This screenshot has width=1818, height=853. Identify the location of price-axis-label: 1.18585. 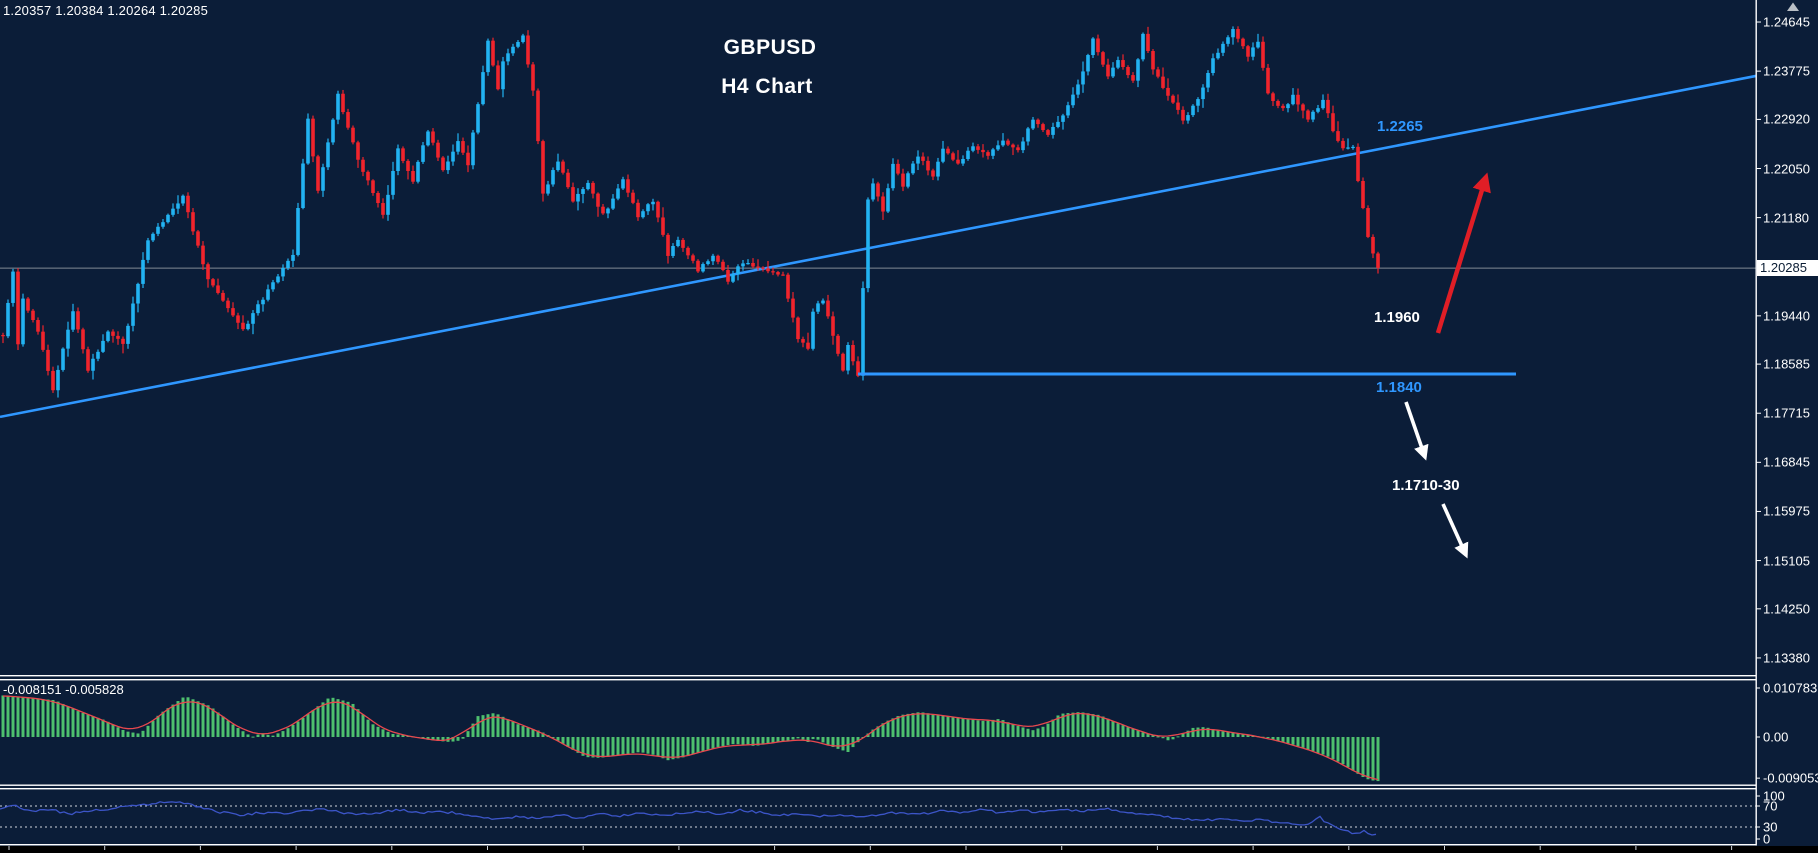
(1786, 364).